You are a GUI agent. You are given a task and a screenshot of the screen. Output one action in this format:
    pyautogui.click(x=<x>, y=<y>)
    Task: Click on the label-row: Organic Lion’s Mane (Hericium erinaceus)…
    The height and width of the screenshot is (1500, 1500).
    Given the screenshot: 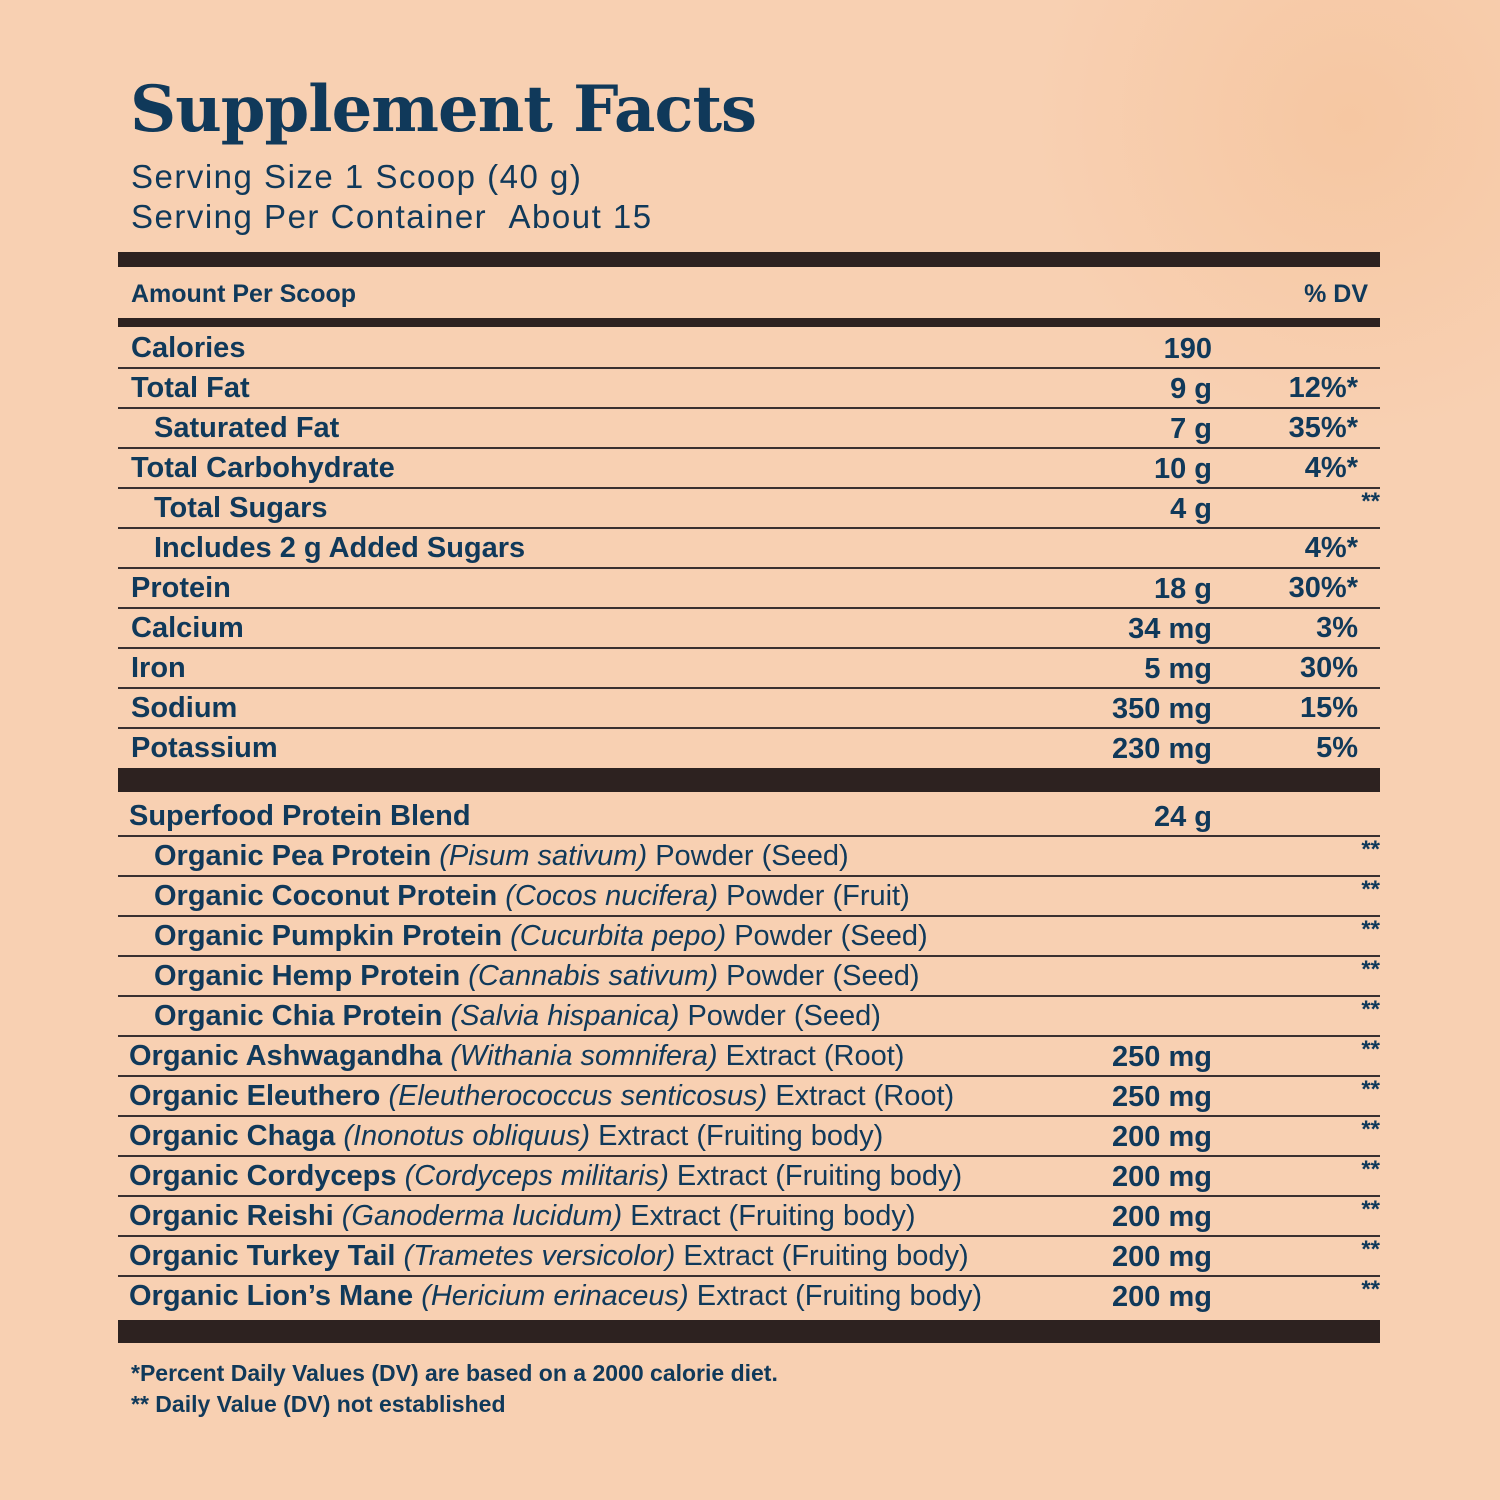 What is the action you would take?
    pyautogui.click(x=555, y=1296)
    